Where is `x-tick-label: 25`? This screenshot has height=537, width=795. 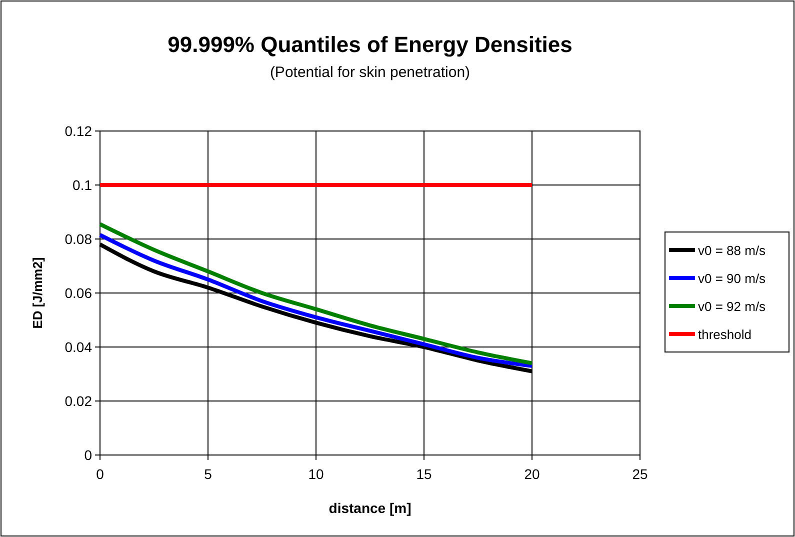
x-tick-label: 25 is located at coordinates (640, 474).